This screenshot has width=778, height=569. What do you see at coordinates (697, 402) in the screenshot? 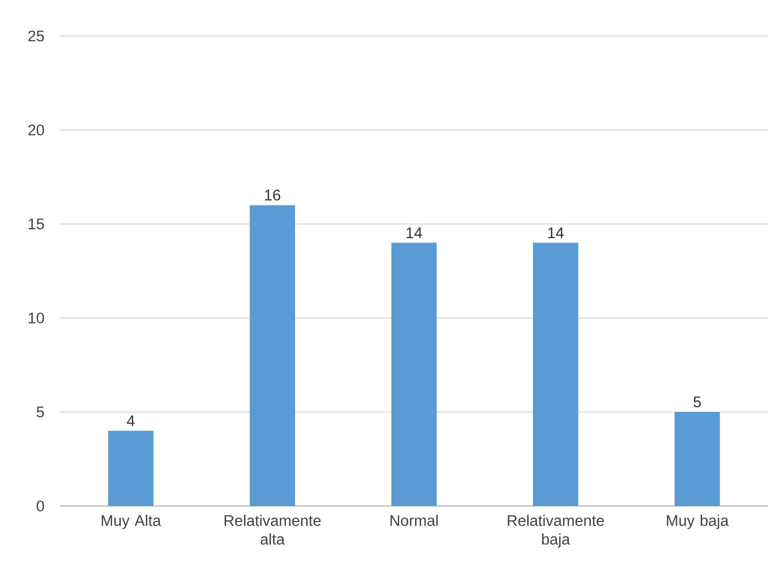
I see `data-label: 5` at bounding box center [697, 402].